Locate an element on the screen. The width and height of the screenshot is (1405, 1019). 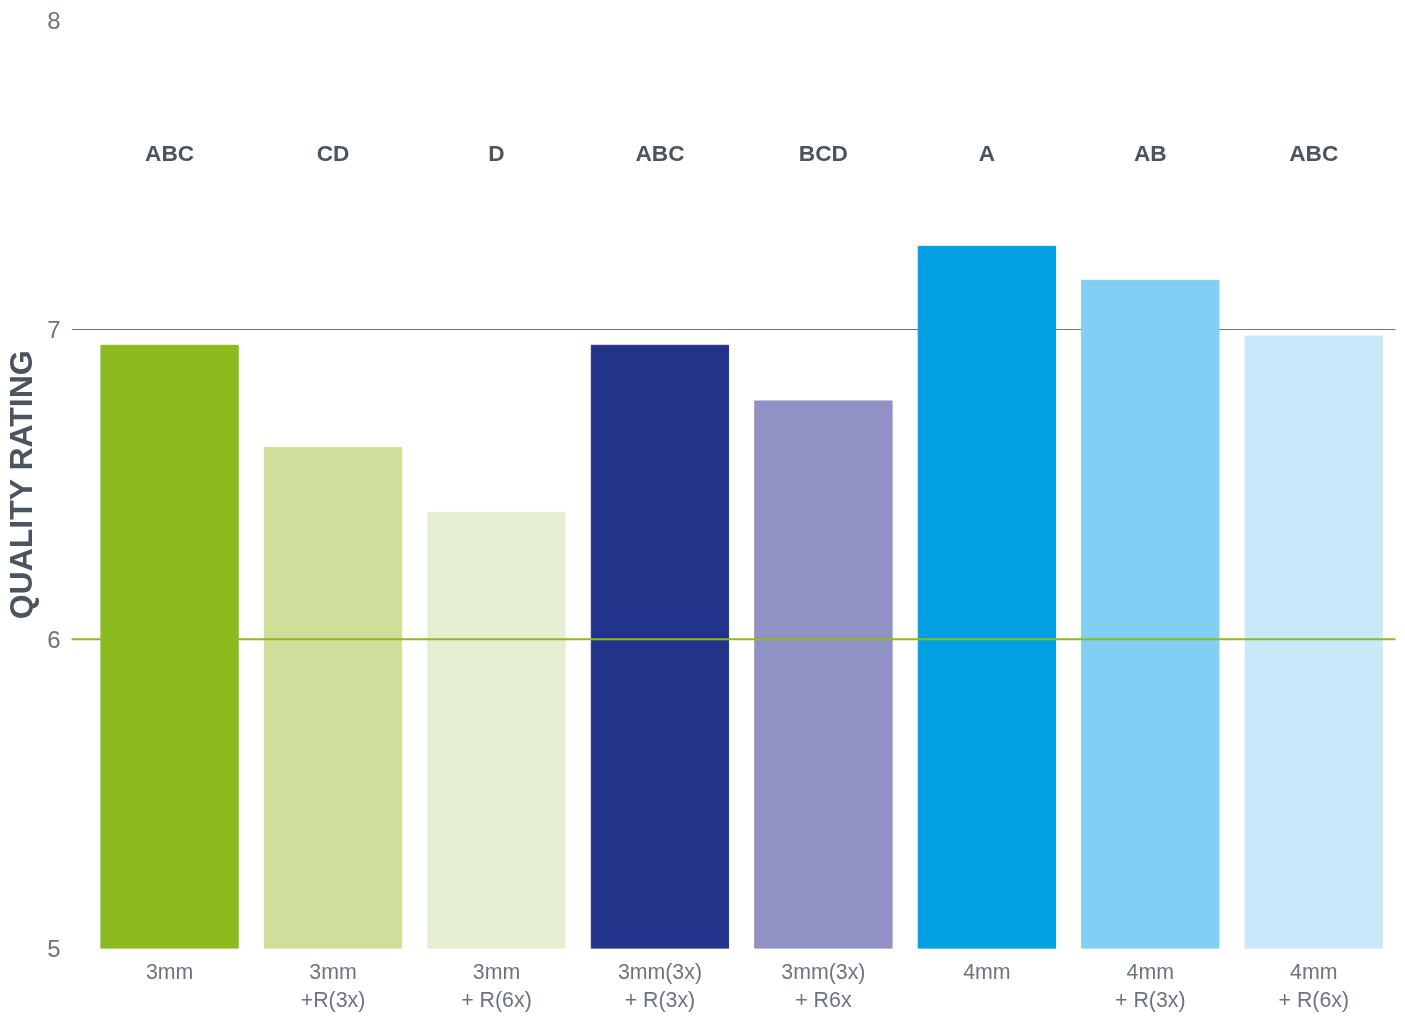
annotation: AB is located at coordinates (1150, 153).